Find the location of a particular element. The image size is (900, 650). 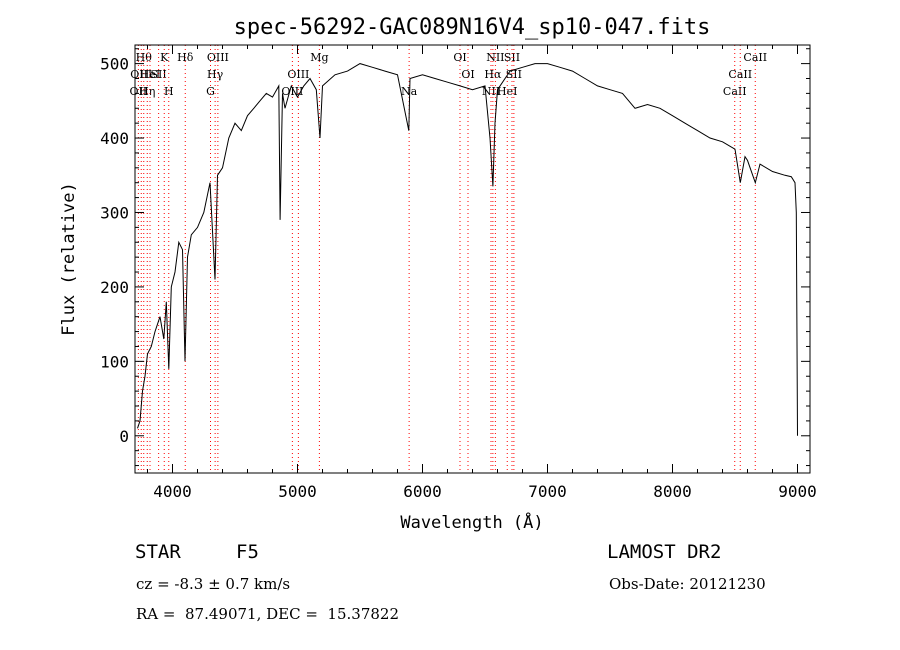

x-tick-label: 6000 is located at coordinates (422, 491).